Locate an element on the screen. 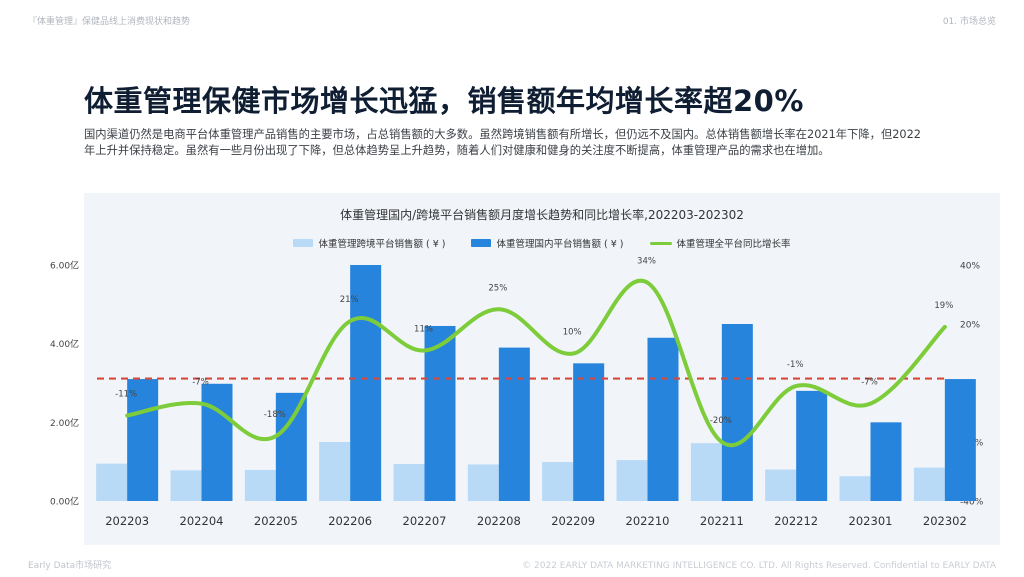 The height and width of the screenshot is (577, 1024). growth-data-label: -18% is located at coordinates (275, 415).